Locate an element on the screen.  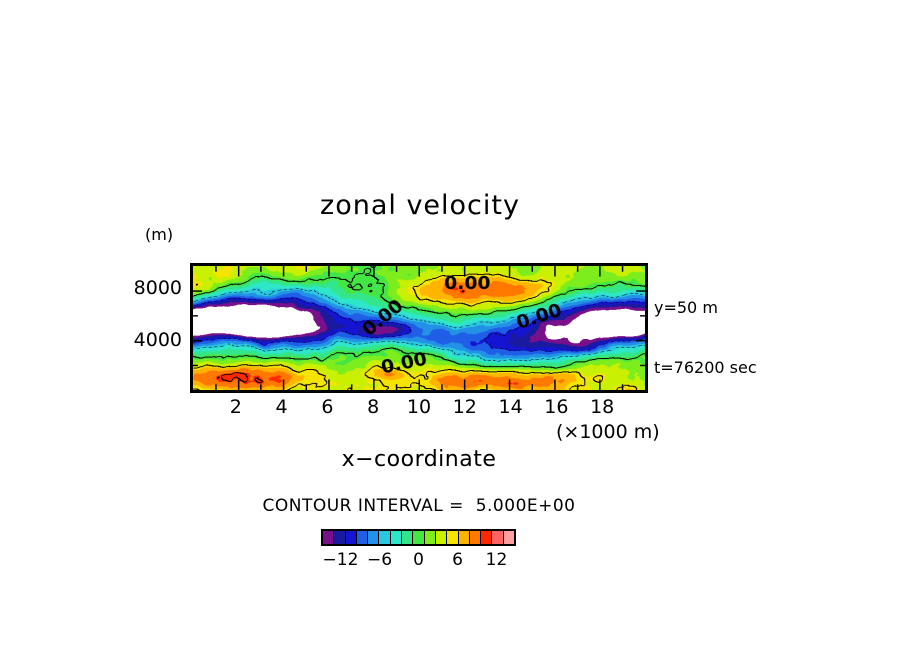
colorbar-tick-label: 0 is located at coordinates (418, 560).